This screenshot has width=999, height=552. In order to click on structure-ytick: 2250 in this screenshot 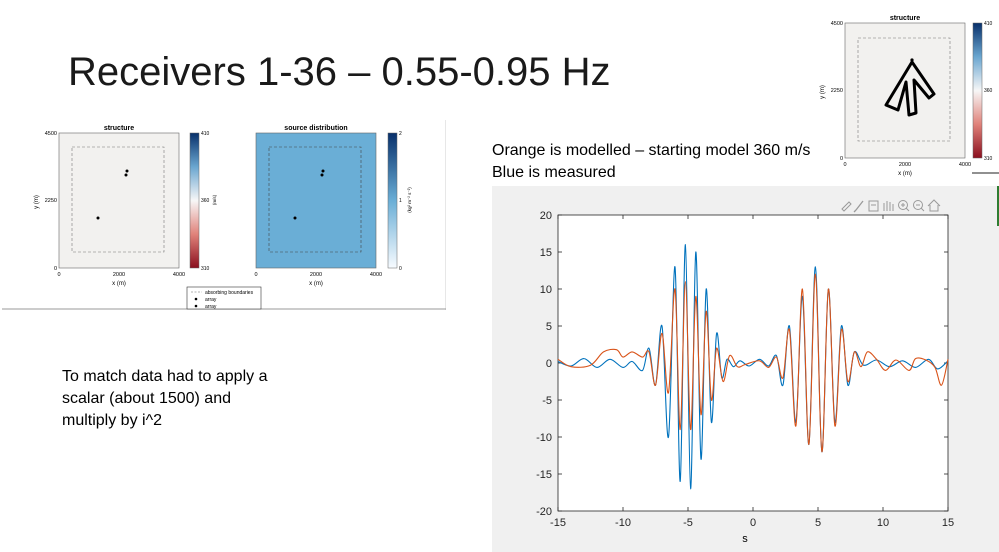, I will do `click(51, 201)`.